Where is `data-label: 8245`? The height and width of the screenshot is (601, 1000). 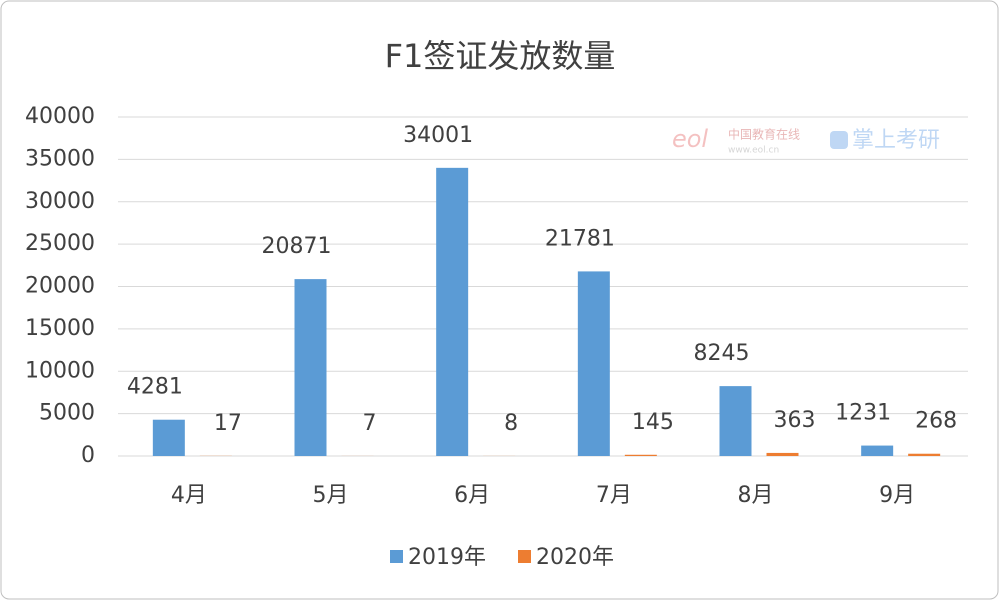
data-label: 8245 is located at coordinates (722, 353).